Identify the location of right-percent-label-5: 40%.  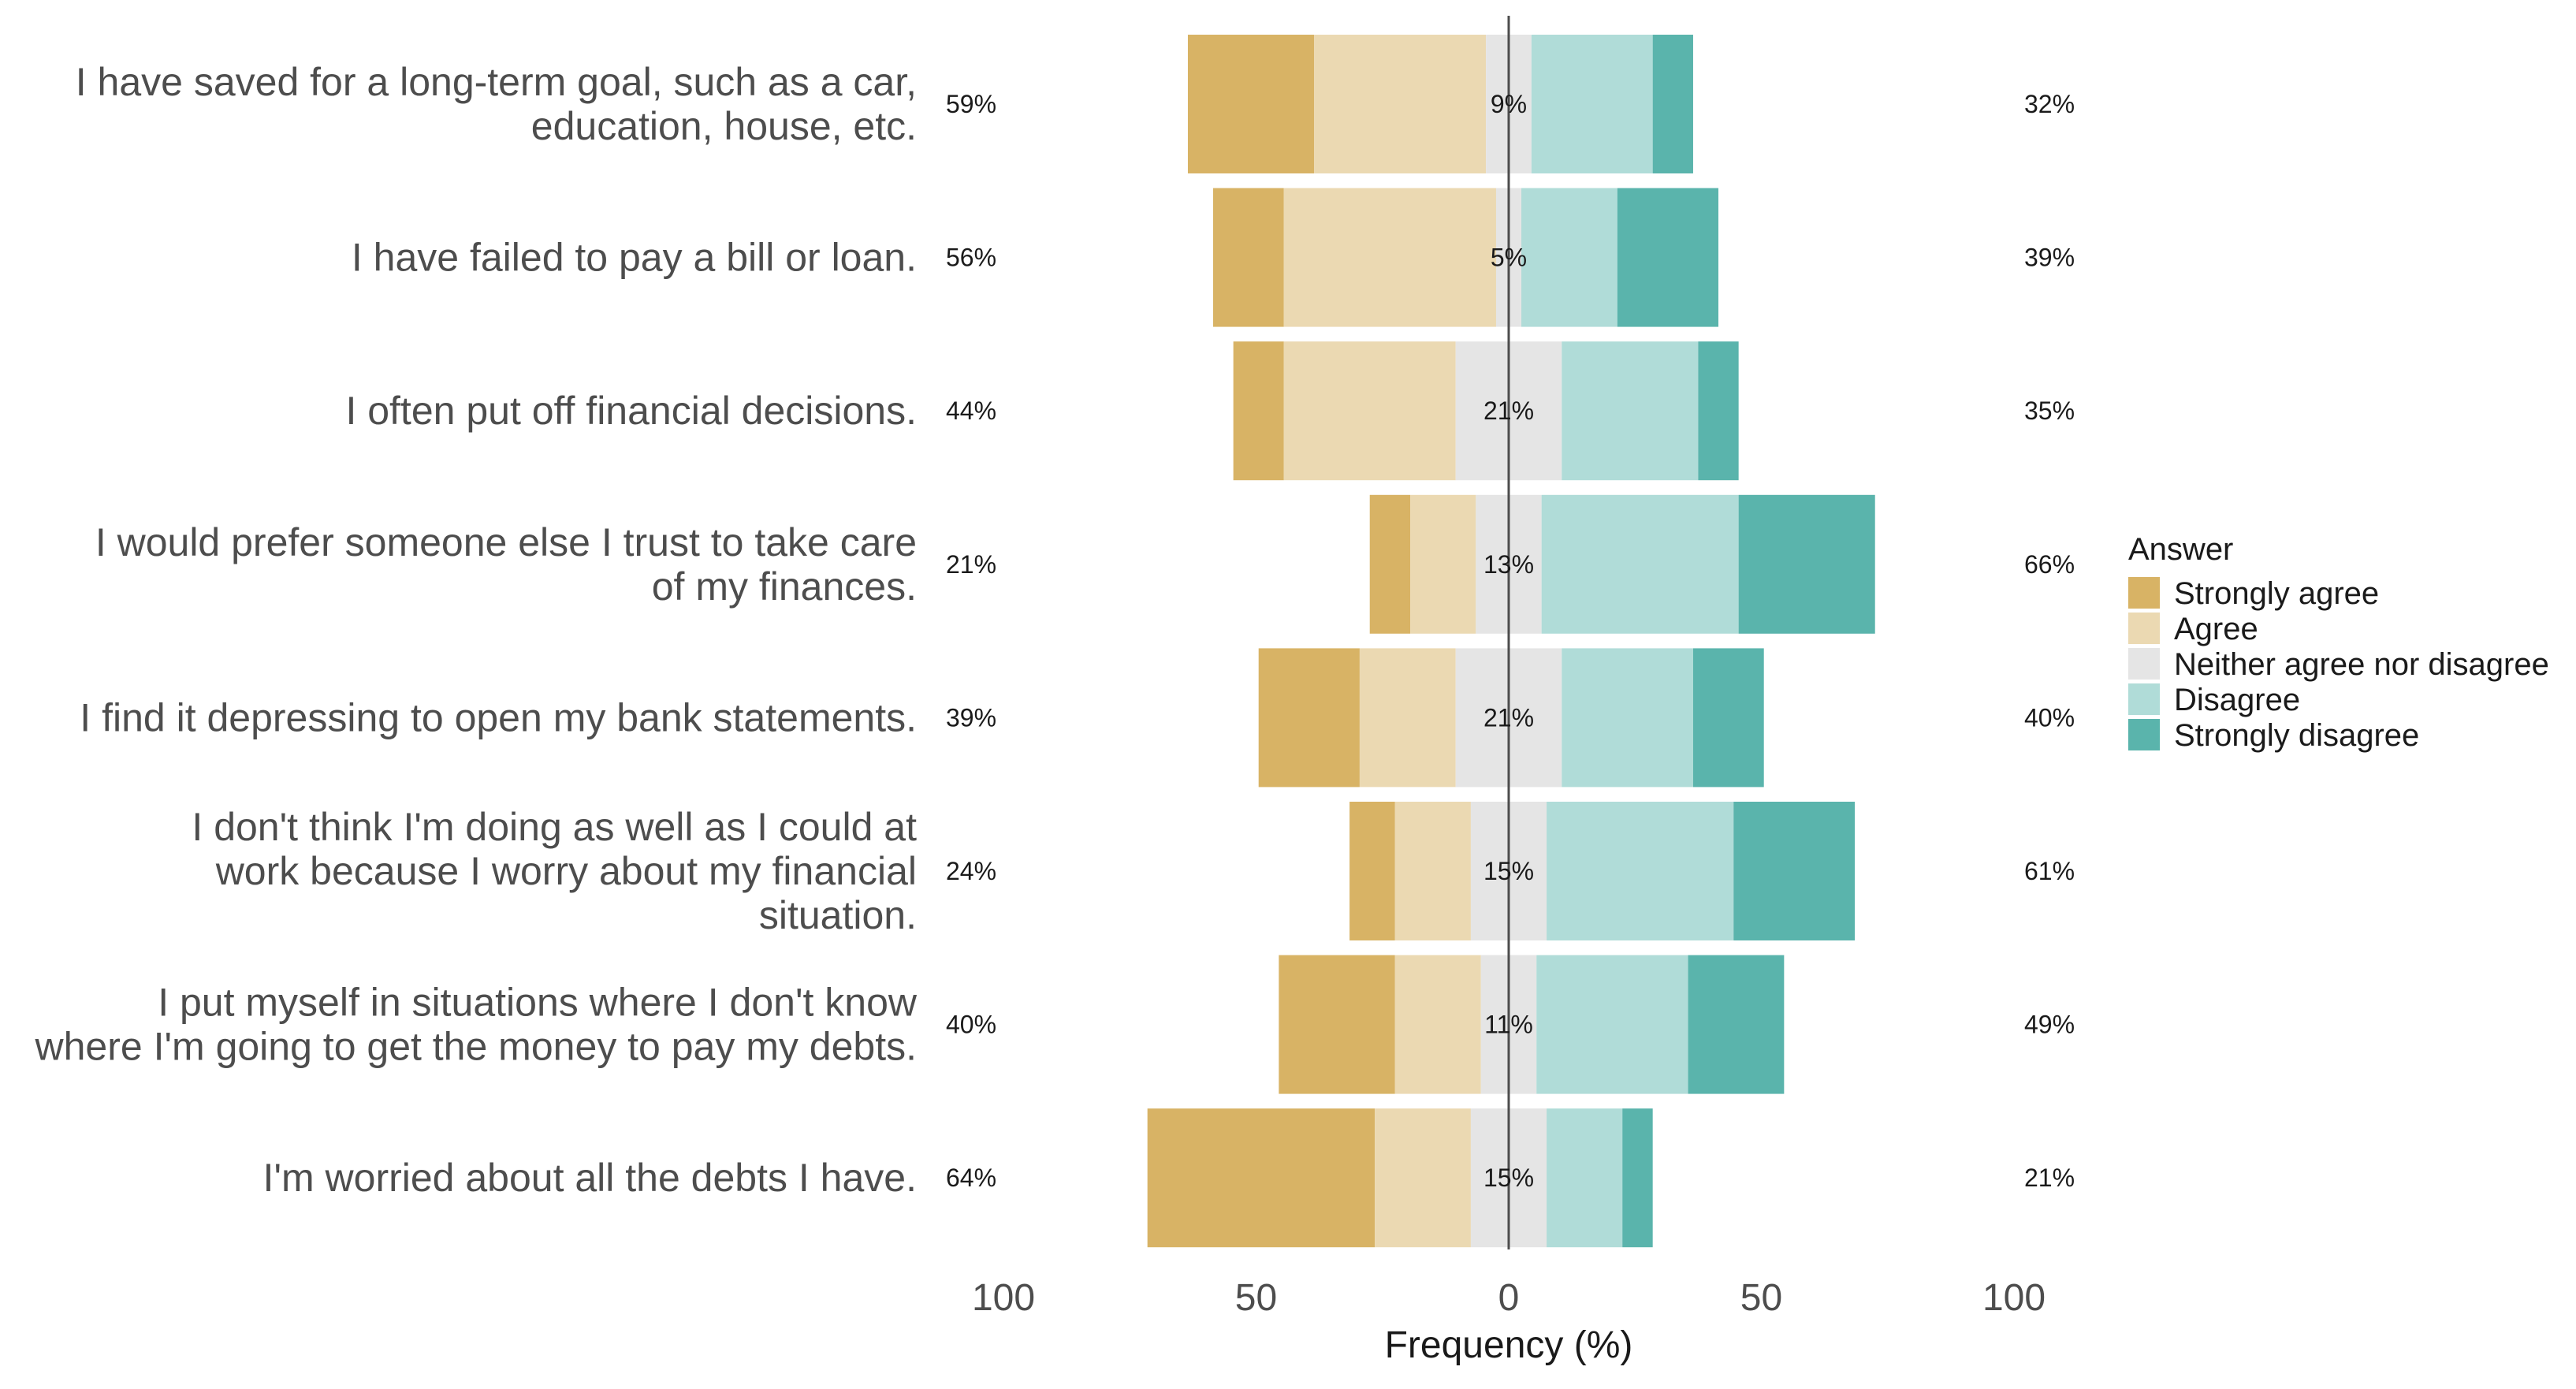
(2049, 717).